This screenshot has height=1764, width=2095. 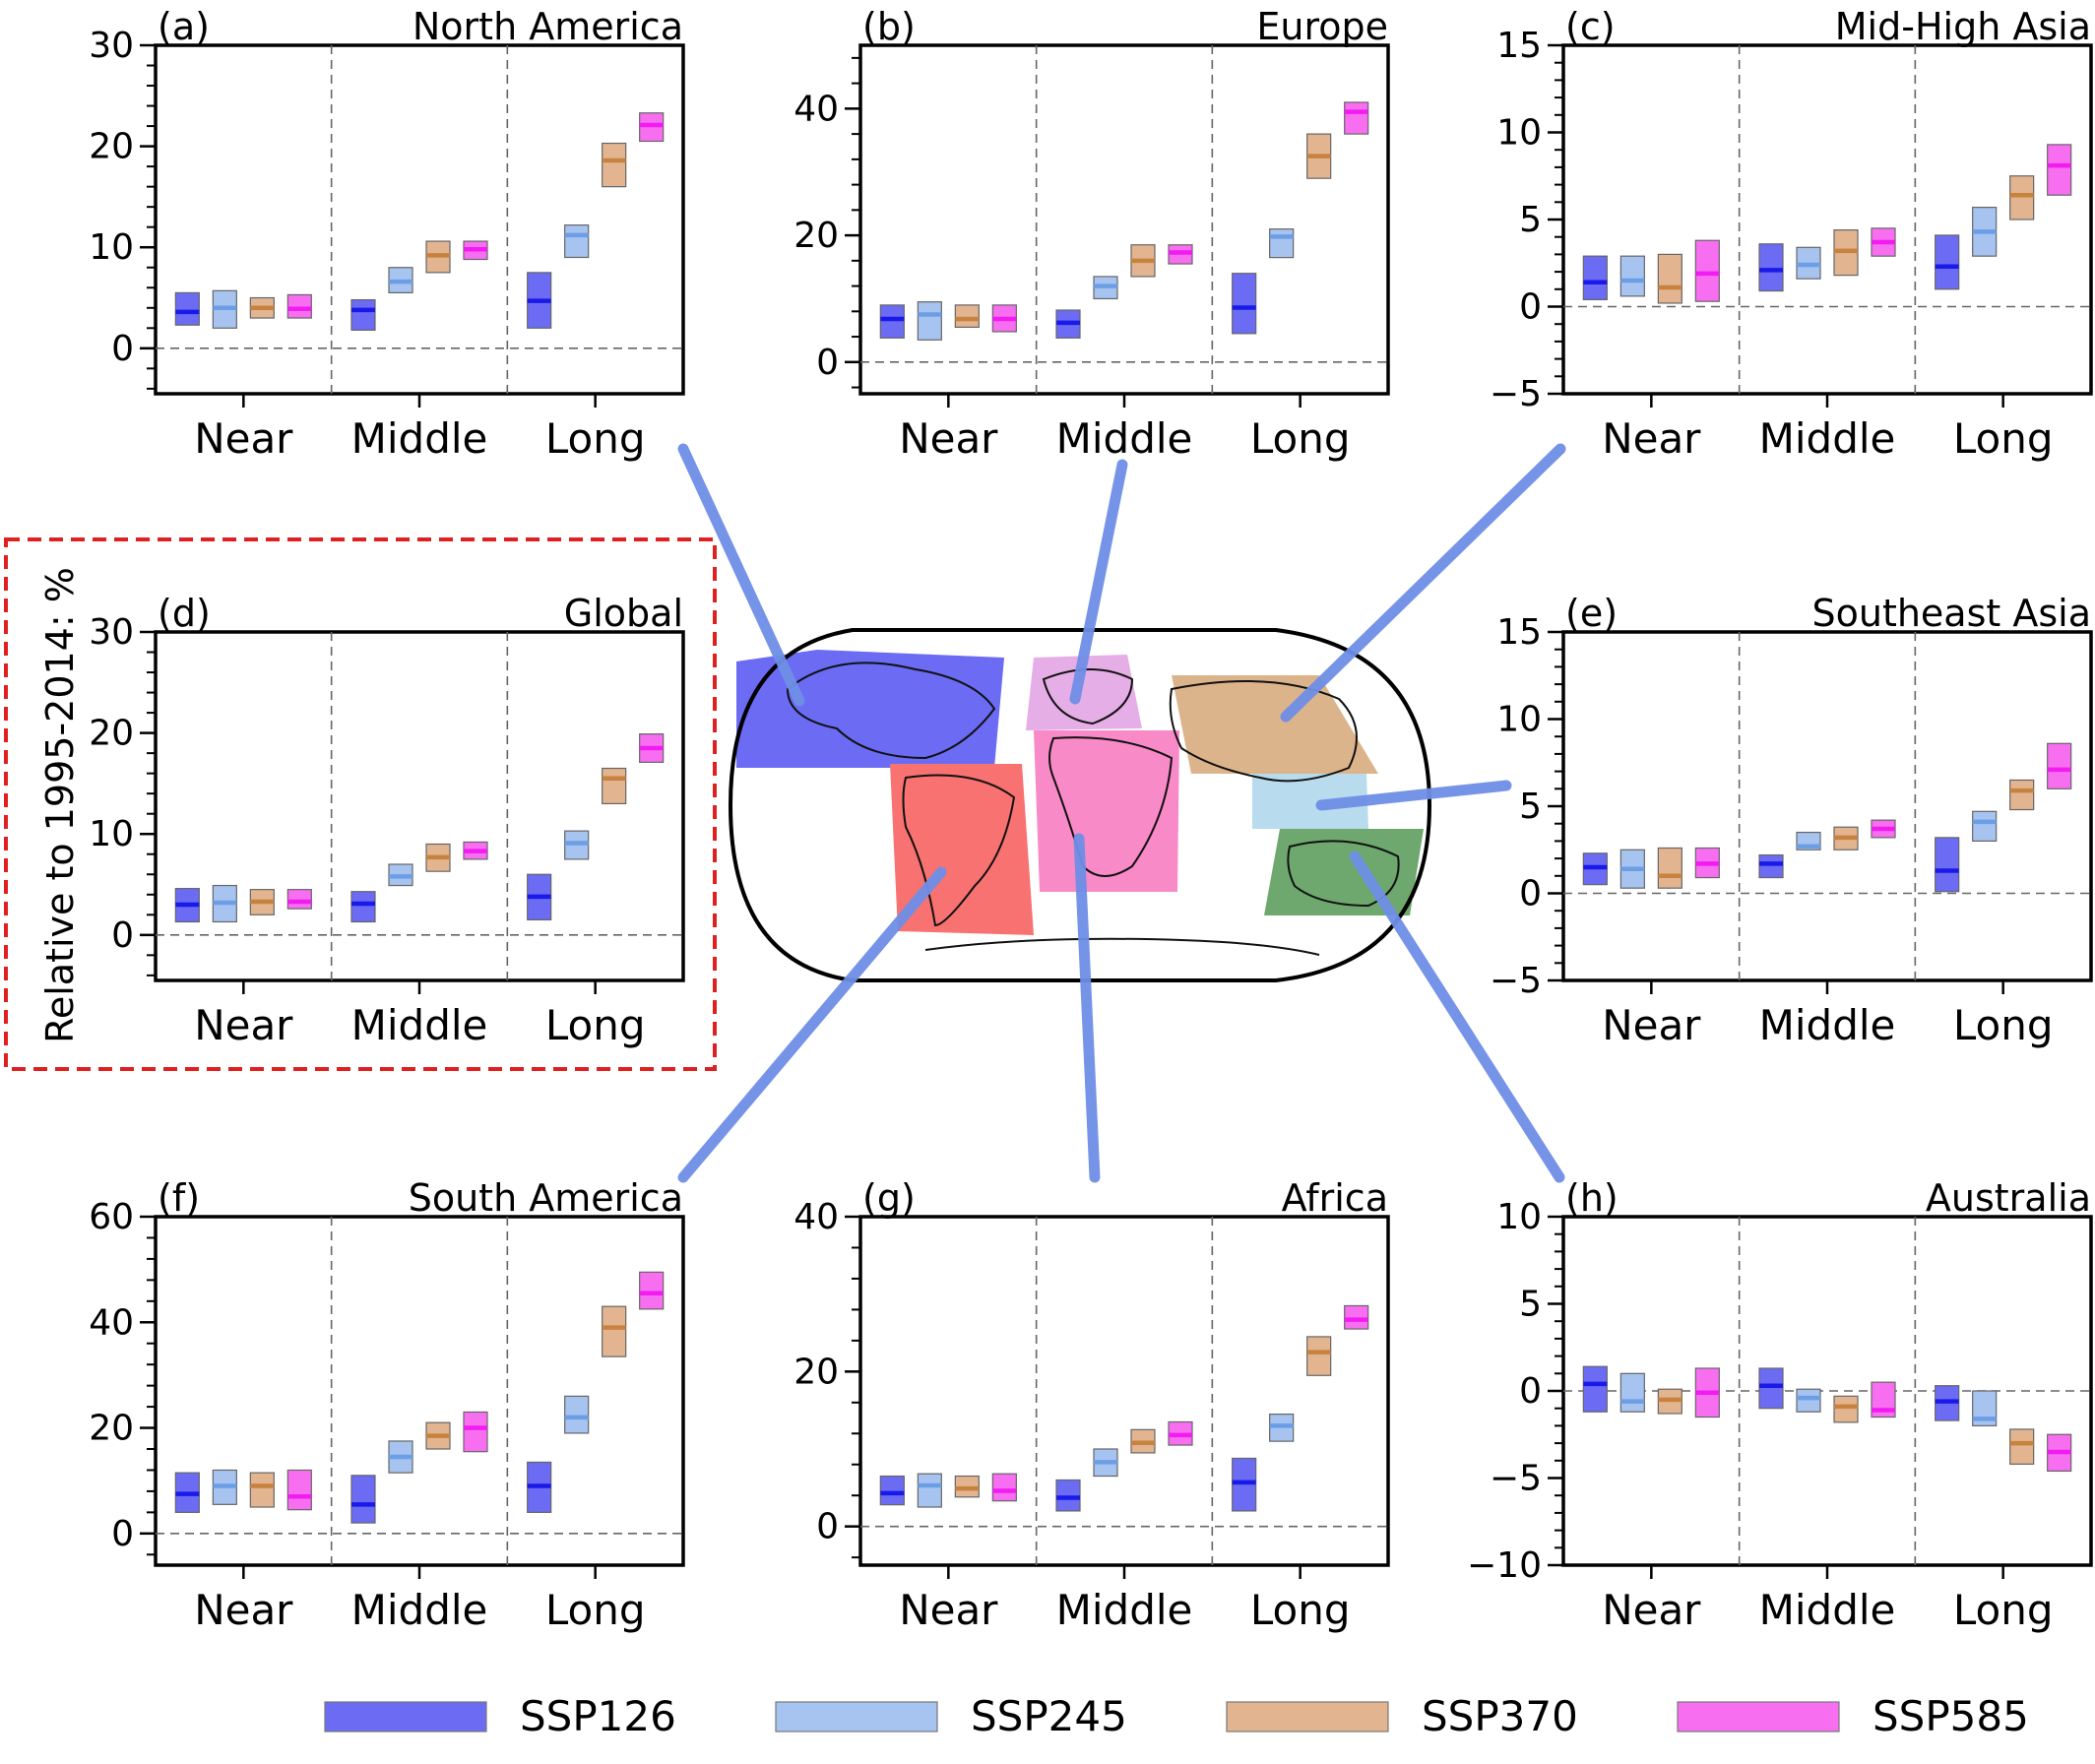 What do you see at coordinates (1591, 613) in the screenshot?
I see `panel-tag: (e)` at bounding box center [1591, 613].